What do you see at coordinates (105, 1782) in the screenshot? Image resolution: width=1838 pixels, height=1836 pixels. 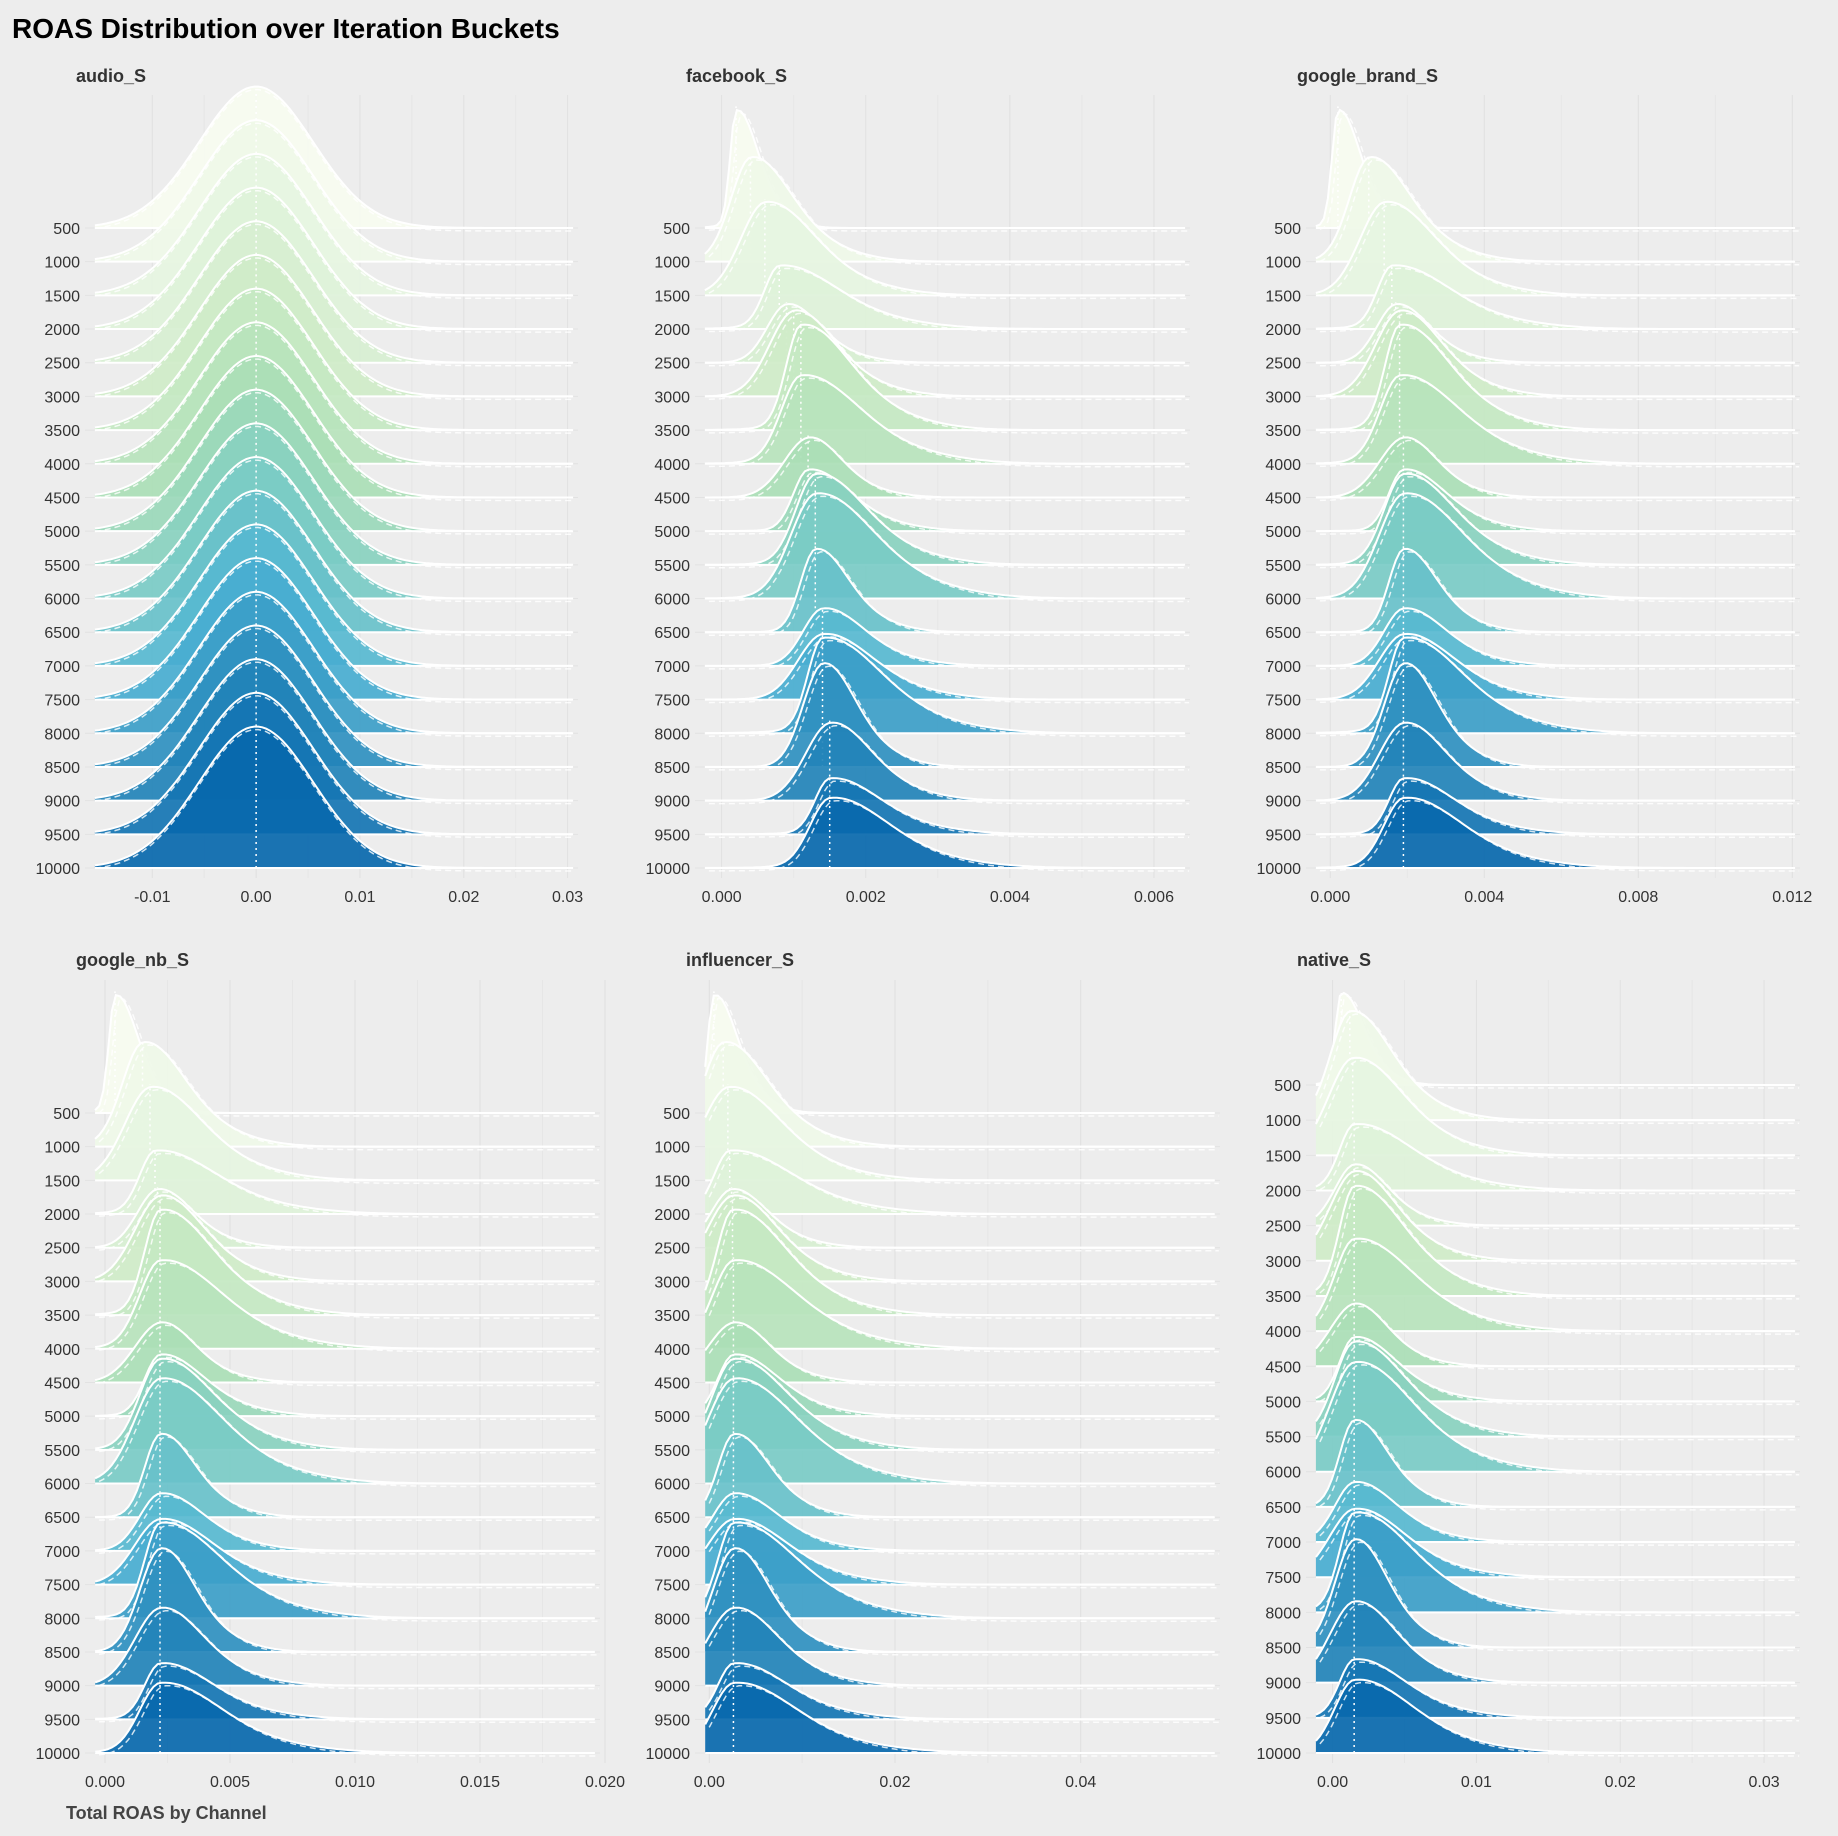 I see `x-tick-label: 0.000` at bounding box center [105, 1782].